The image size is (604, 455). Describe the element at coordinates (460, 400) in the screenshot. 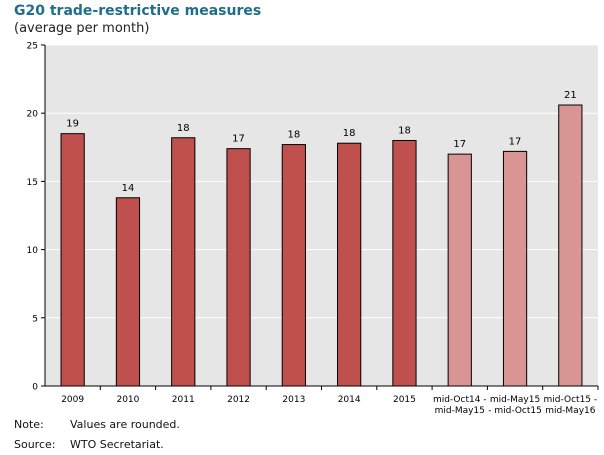

I see `x-tick-label: mid-Oct14 -` at that location.